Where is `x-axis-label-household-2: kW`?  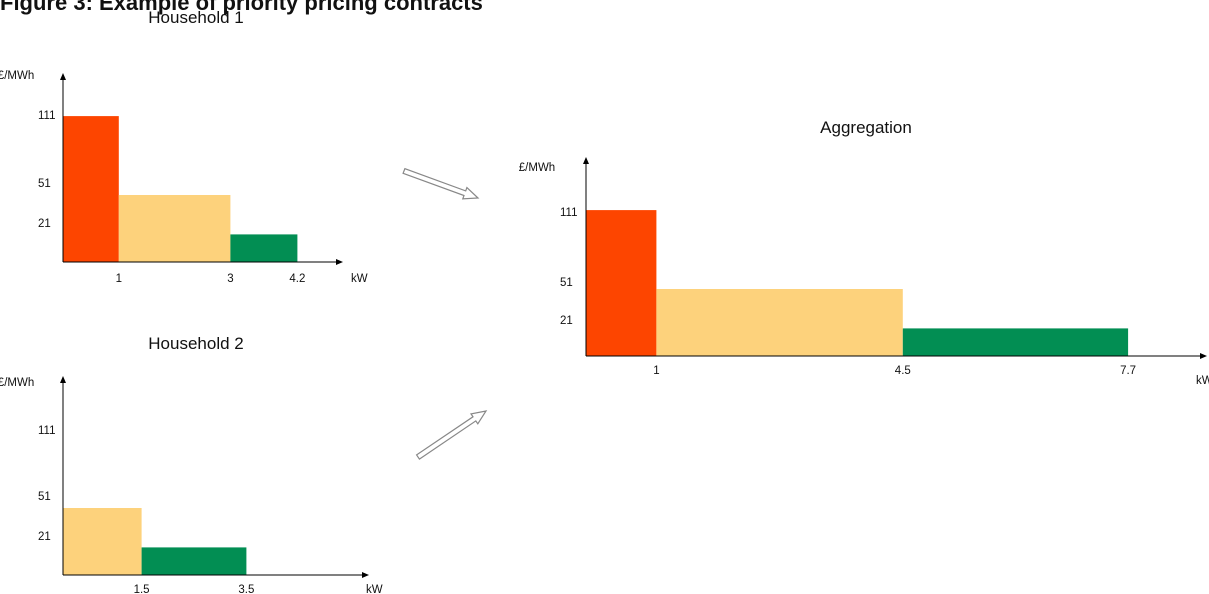 x-axis-label-household-2: kW is located at coordinates (374, 589).